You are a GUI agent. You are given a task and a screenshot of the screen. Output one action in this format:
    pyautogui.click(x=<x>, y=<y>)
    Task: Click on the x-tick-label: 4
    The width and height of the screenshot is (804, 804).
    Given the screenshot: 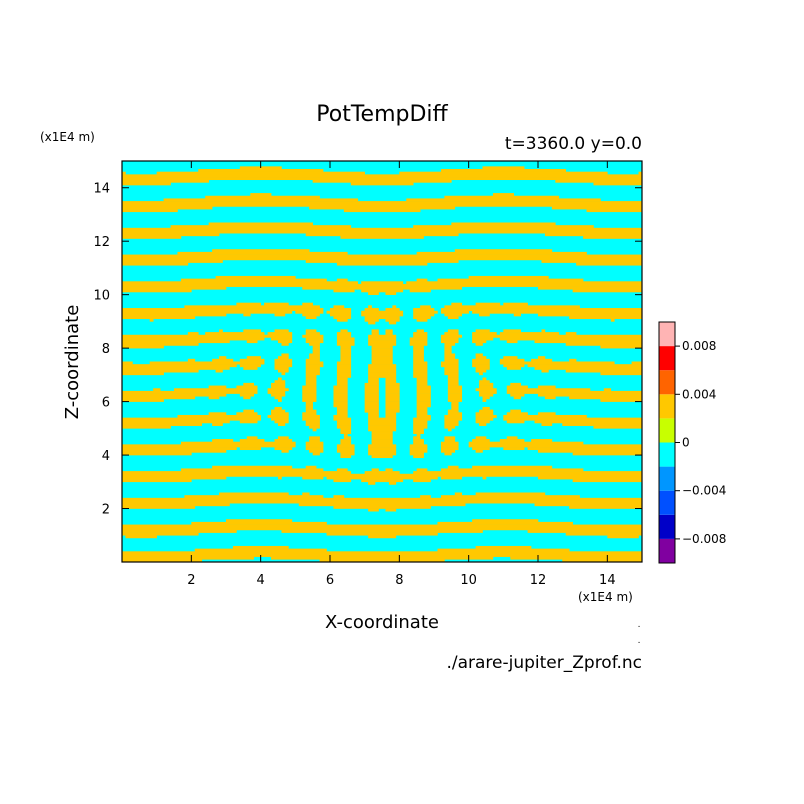 What is the action you would take?
    pyautogui.click(x=261, y=580)
    